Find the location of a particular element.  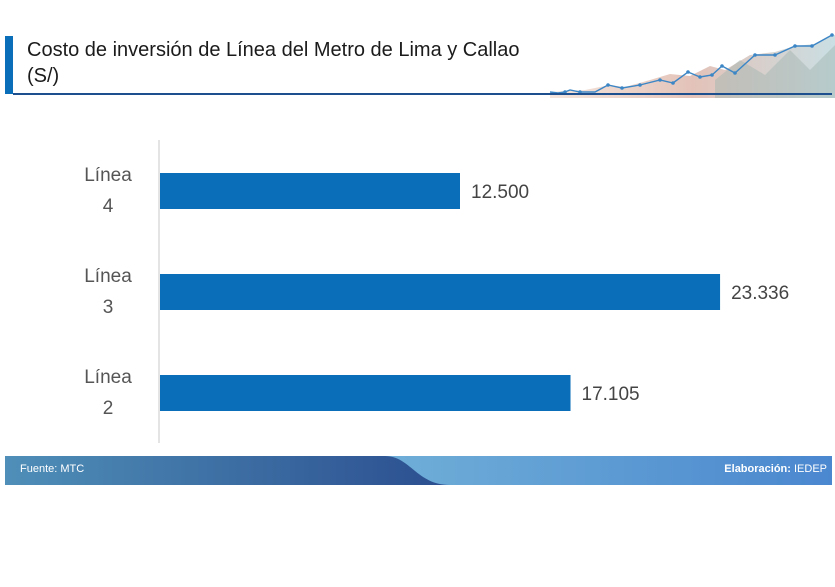

source-note: Fuente: MTC is located at coordinates (52, 469).